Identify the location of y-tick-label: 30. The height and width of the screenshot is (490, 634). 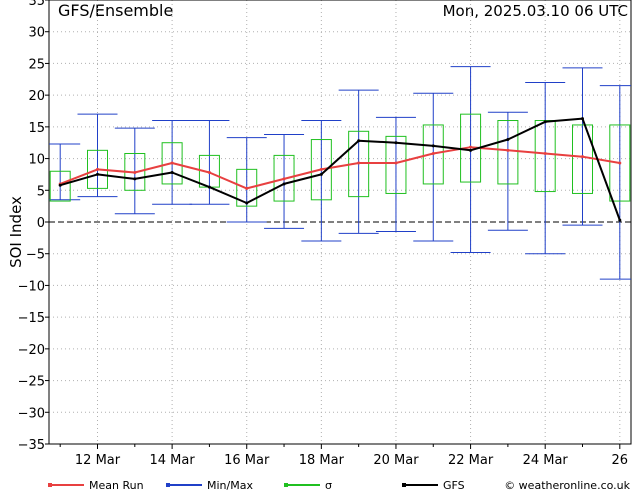
(36, 33).